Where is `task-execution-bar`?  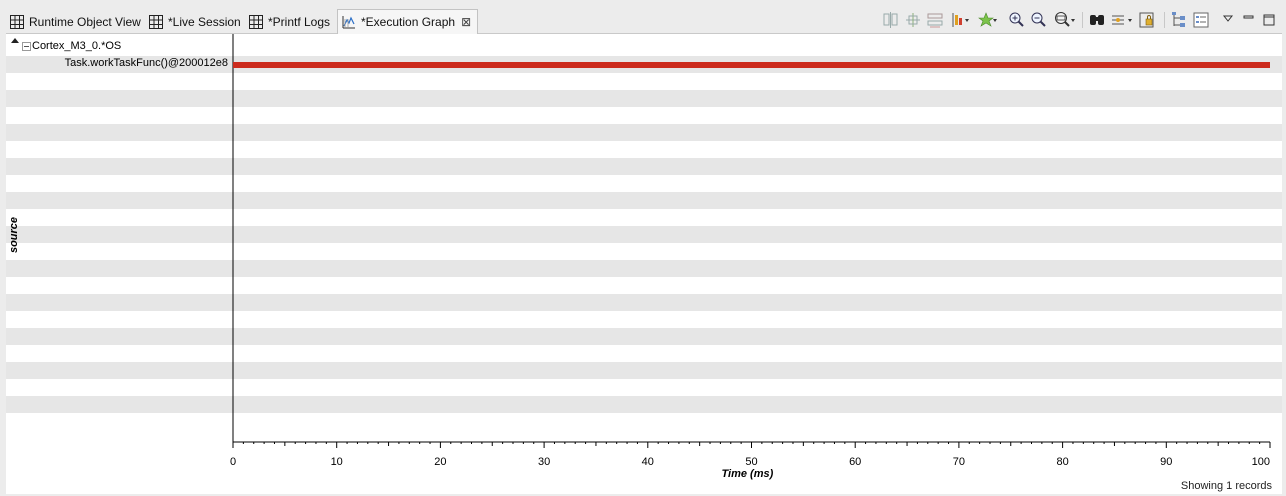
task-execution-bar is located at coordinates (751, 65).